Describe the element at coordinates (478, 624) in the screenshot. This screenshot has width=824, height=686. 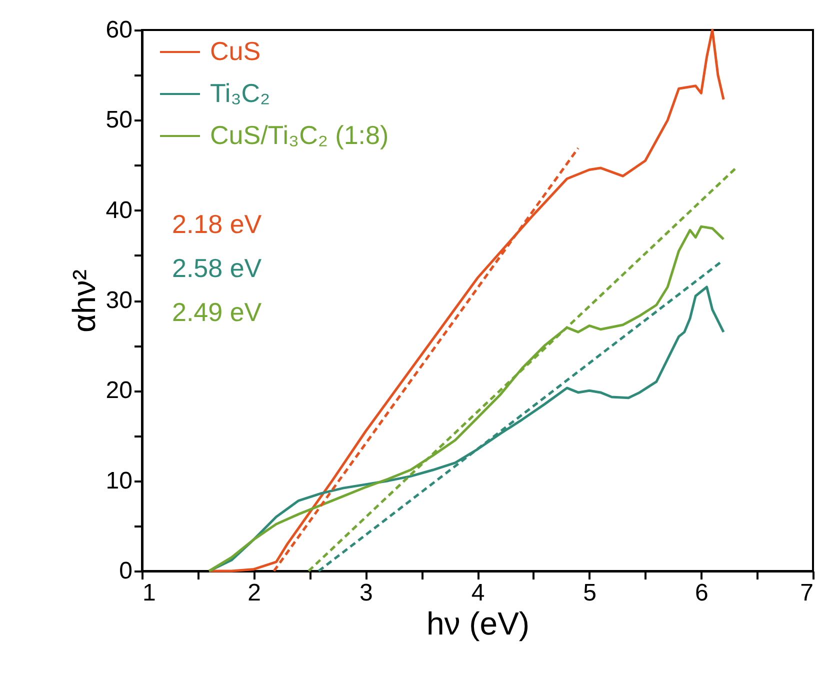
I see `x-axis-title: hν (eV)` at that location.